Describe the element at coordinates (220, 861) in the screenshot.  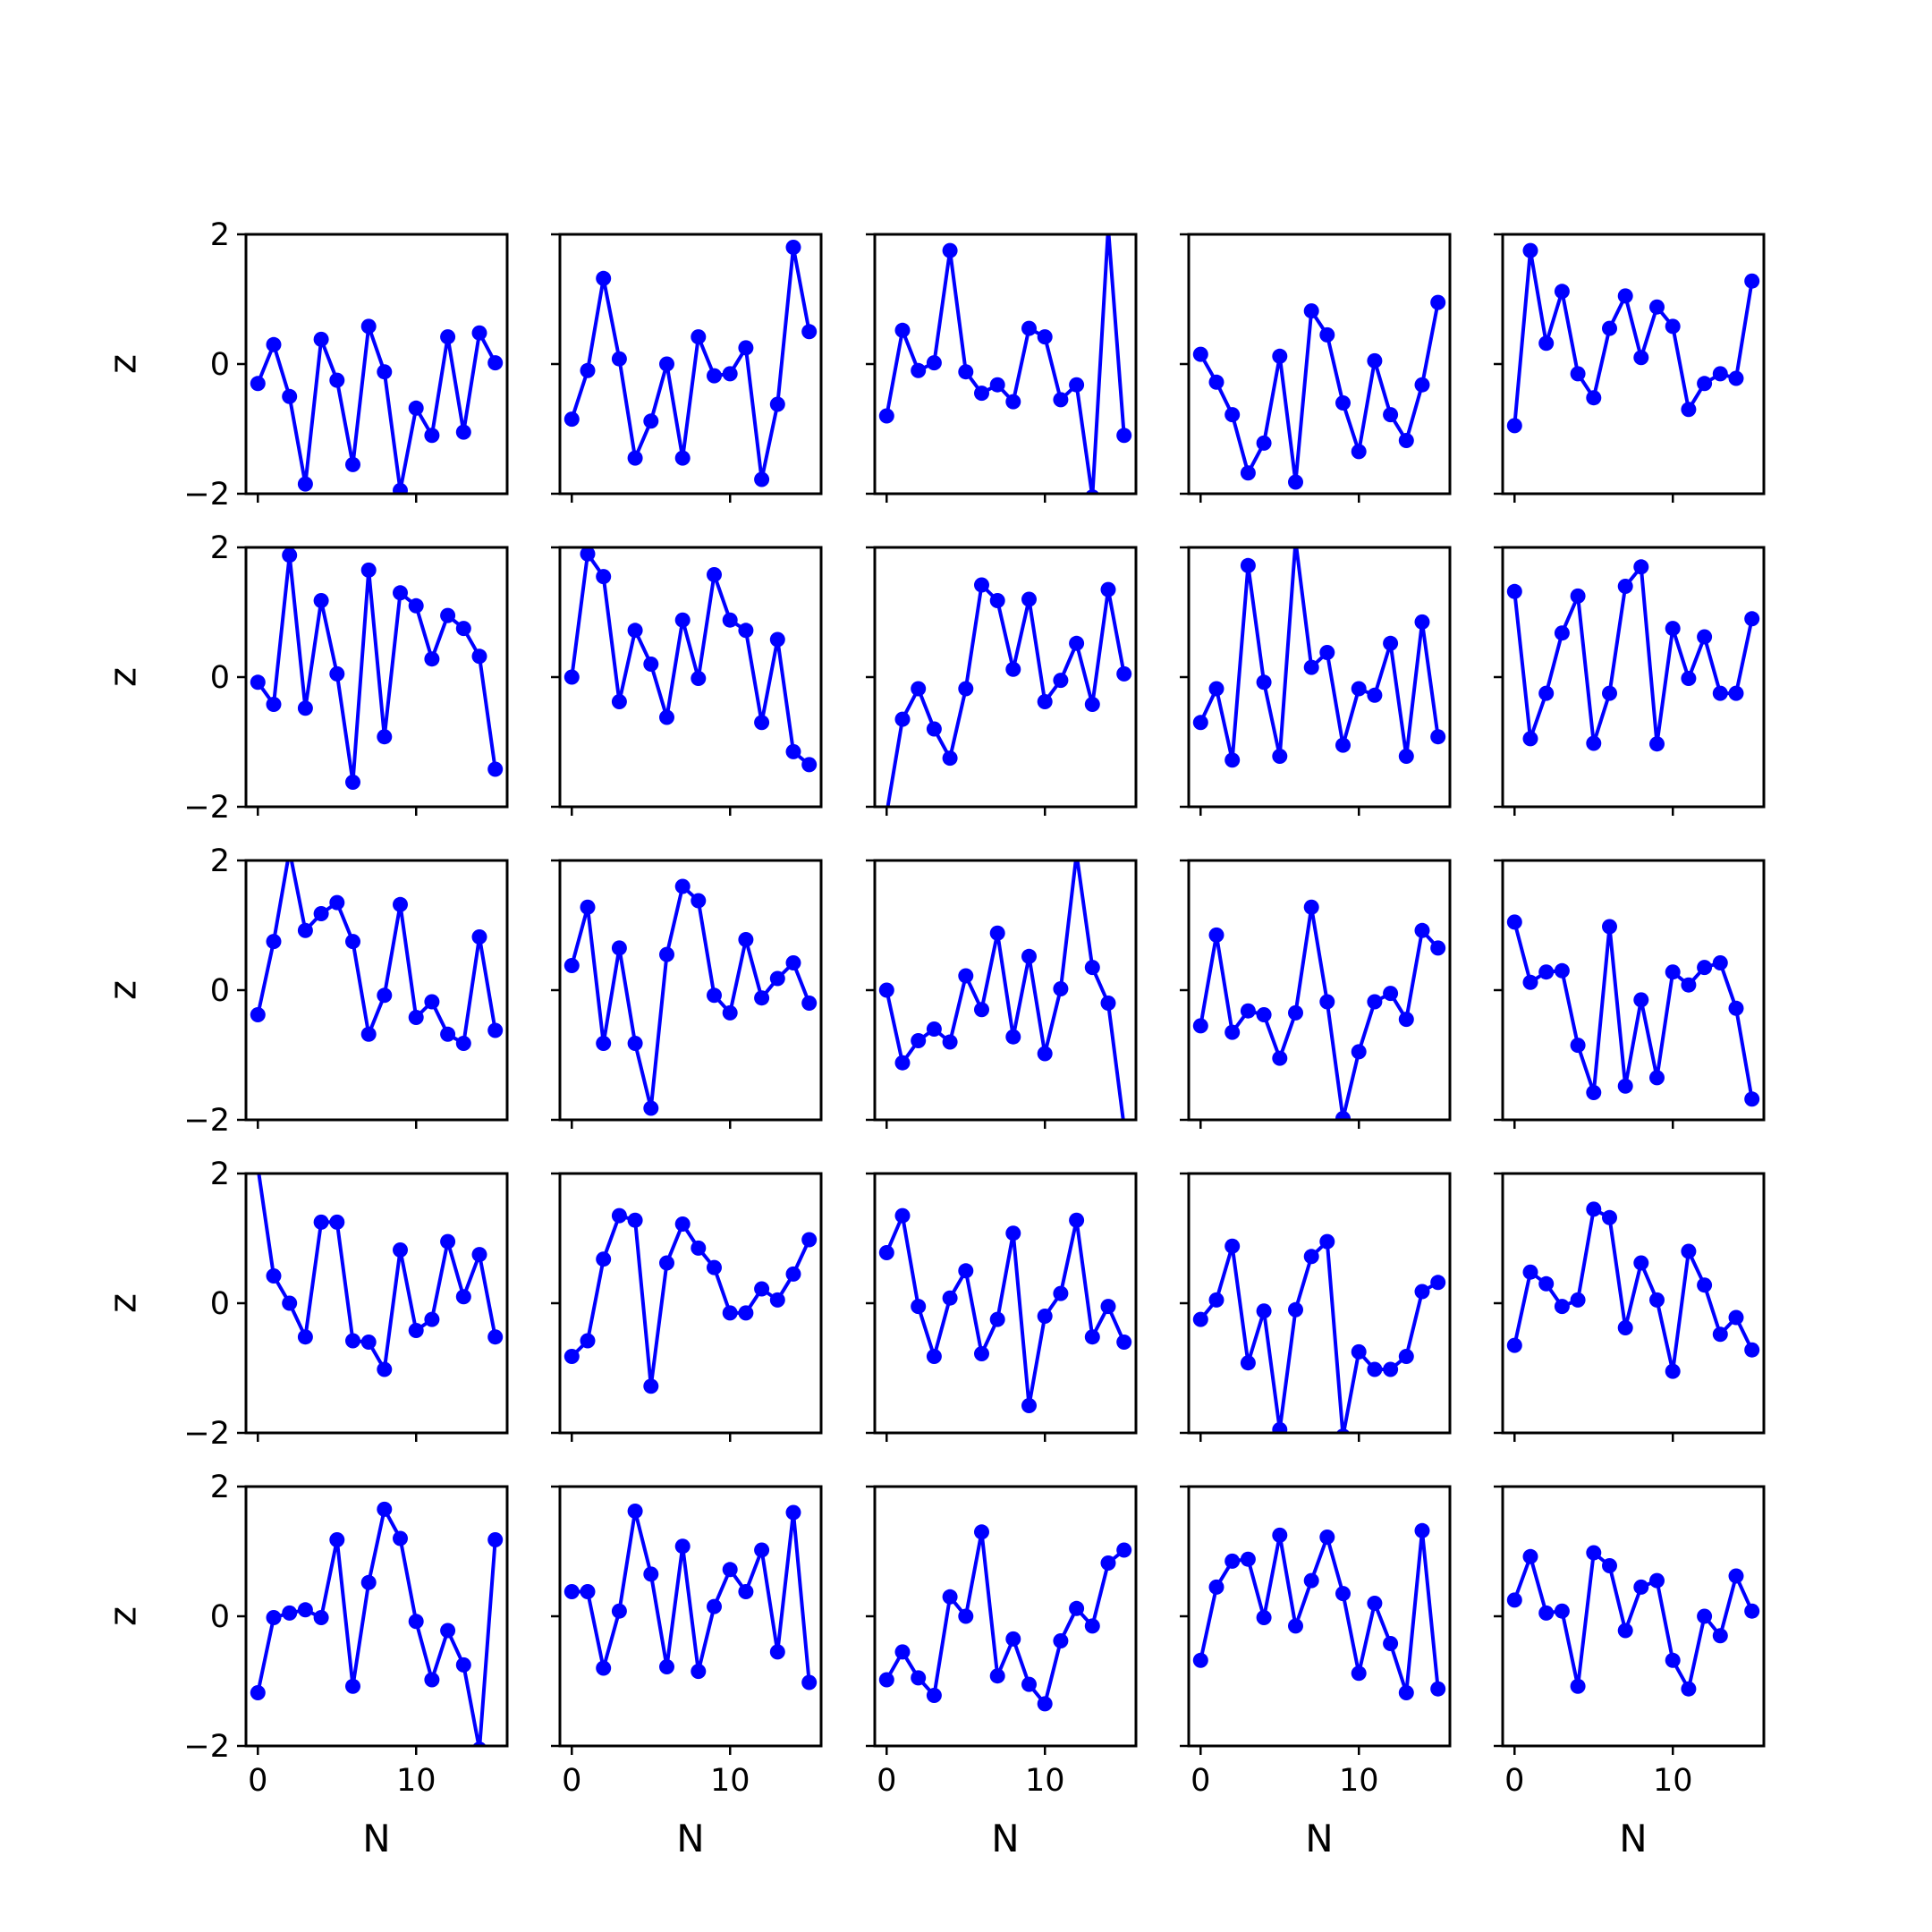
I see `y-tick-label: 2` at that location.